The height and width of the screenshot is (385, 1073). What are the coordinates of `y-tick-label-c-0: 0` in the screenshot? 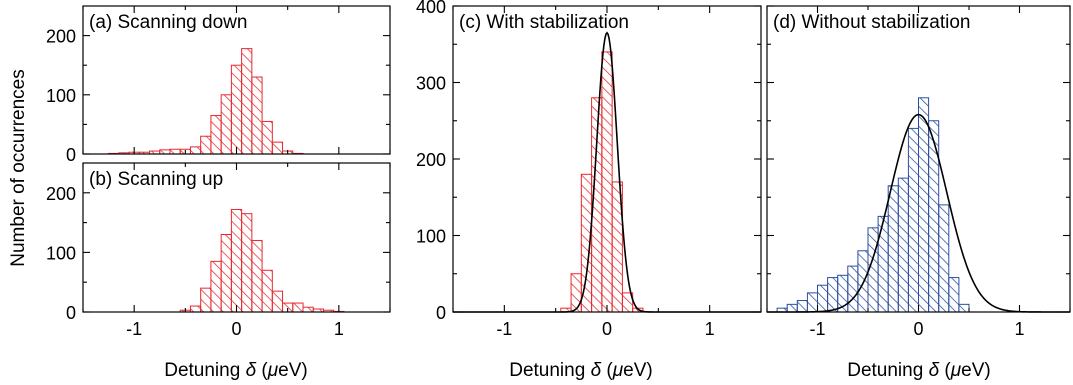 It's located at (441, 313).